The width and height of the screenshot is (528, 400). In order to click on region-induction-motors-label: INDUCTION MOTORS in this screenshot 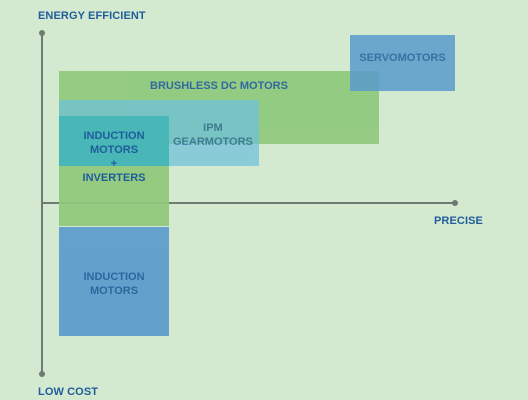, I will do `click(114, 284)`.